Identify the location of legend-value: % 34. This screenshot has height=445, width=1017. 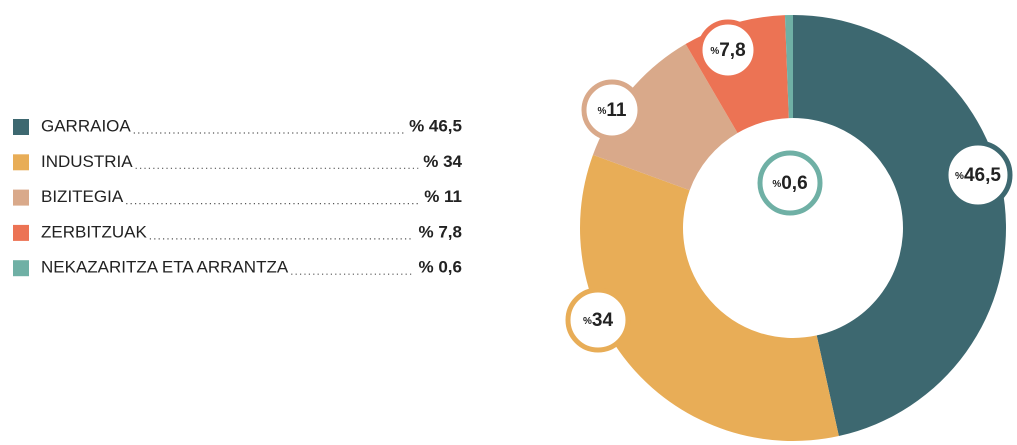
(442, 161).